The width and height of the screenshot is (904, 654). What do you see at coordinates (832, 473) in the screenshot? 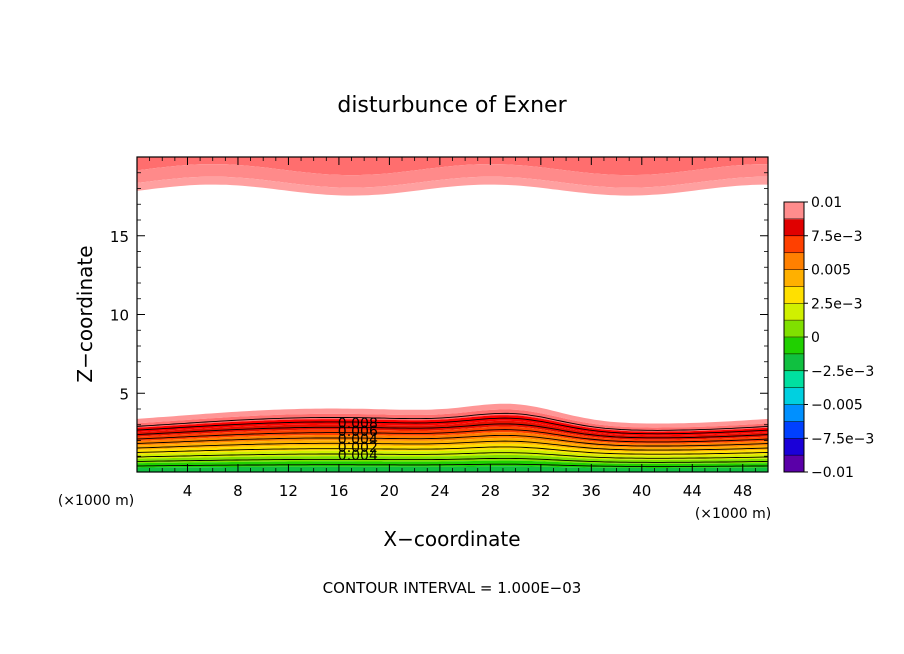
I see `colorbar-tick-label: −0.01` at bounding box center [832, 473].